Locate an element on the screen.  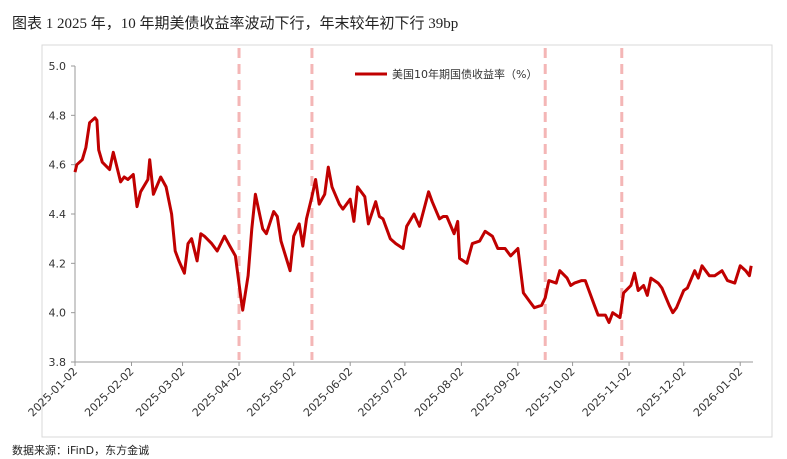
source-note: 数据来源：iFinD，东方金诚 is located at coordinates (80, 450).